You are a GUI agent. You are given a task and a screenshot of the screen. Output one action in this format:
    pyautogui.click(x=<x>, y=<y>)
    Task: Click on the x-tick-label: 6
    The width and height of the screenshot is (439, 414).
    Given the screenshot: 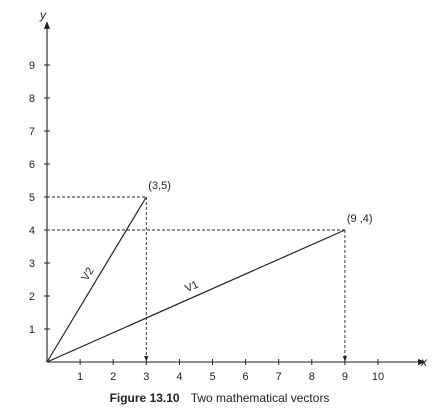 What is the action you would take?
    pyautogui.click(x=246, y=377)
    